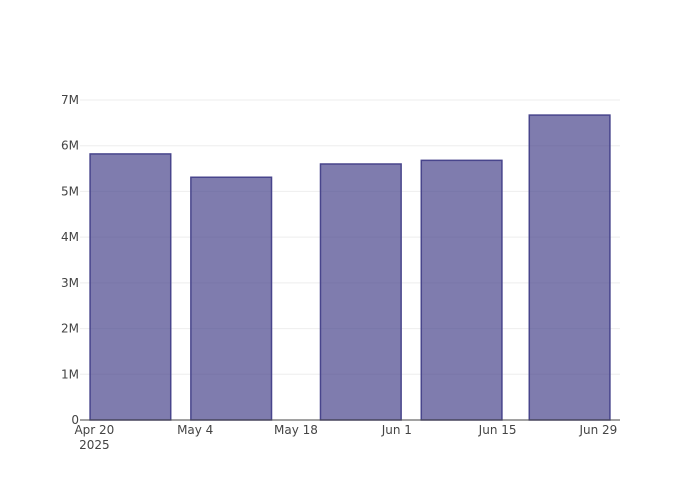 The height and width of the screenshot is (500, 700). I want to click on y-tick-label: 7M, so click(70, 100).